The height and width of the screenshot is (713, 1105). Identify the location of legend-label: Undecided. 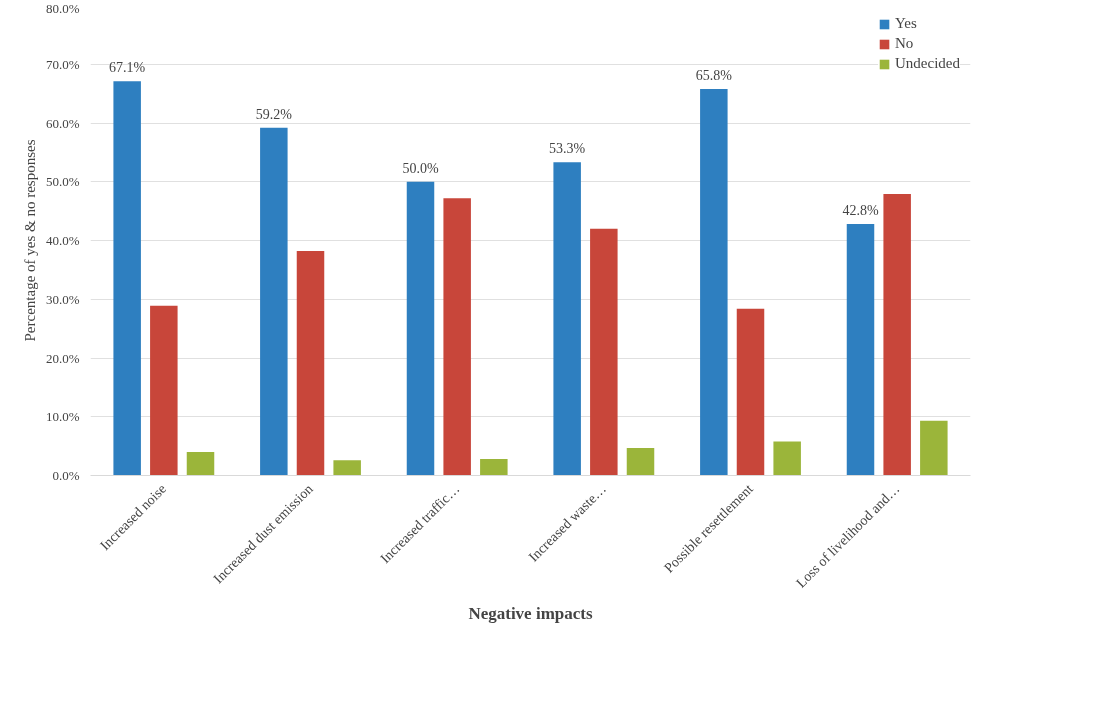
(927, 63).